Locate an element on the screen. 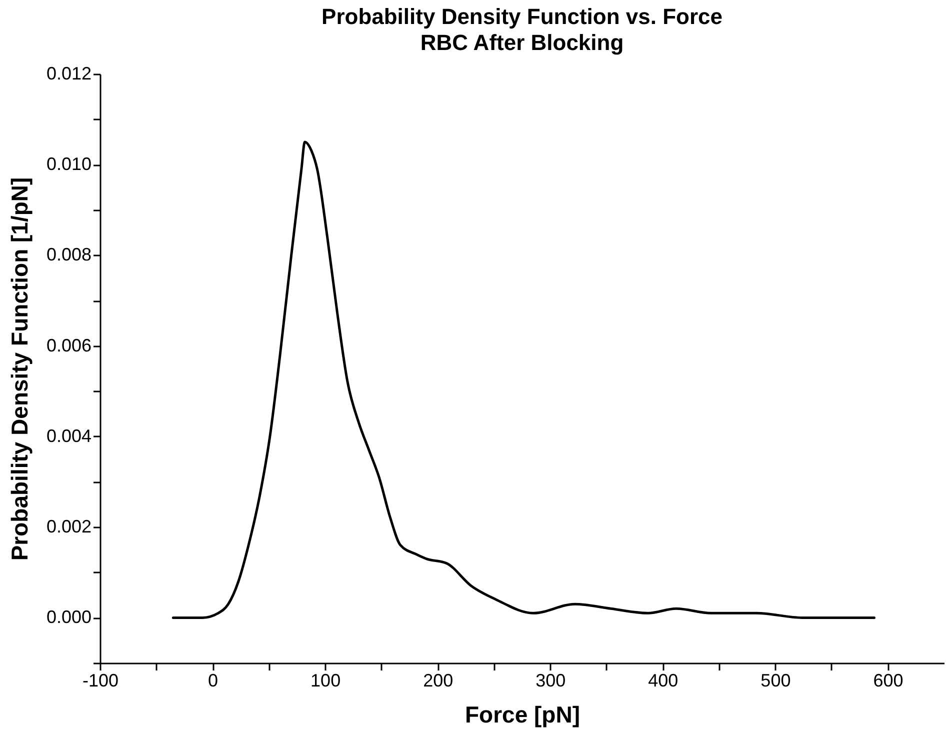 The width and height of the screenshot is (946, 737). y-tick-label: 0.008 is located at coordinates (69, 254).